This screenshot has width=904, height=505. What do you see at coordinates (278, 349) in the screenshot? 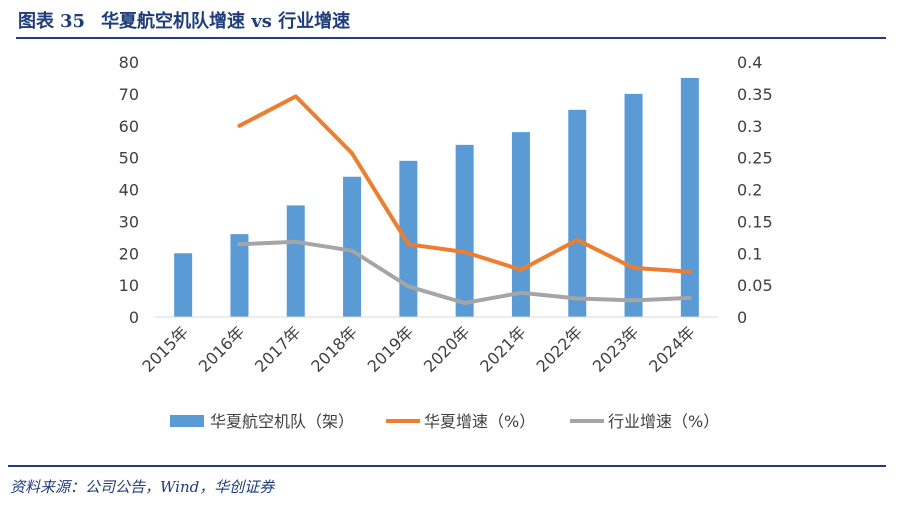
I see `x-tick-label: 2017年` at bounding box center [278, 349].